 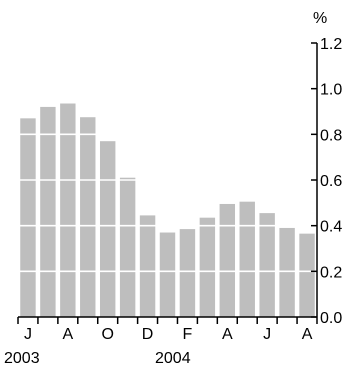 I want to click on x-tick-label-3: D, so click(x=148, y=334).